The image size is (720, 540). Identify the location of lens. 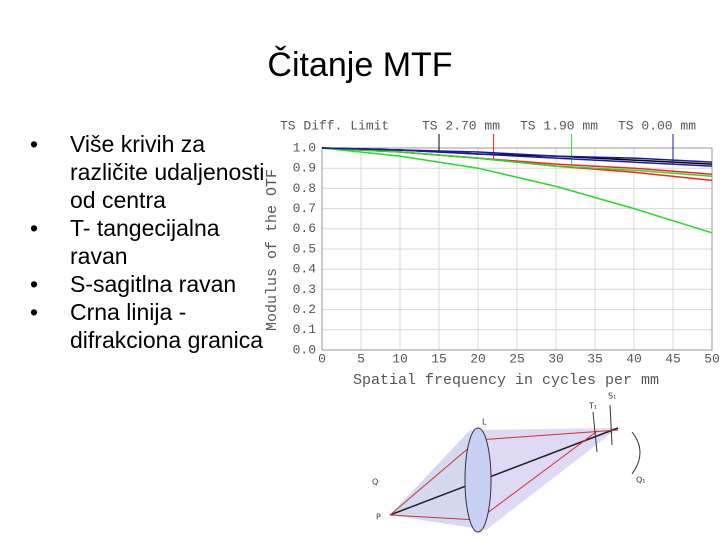
(478, 480).